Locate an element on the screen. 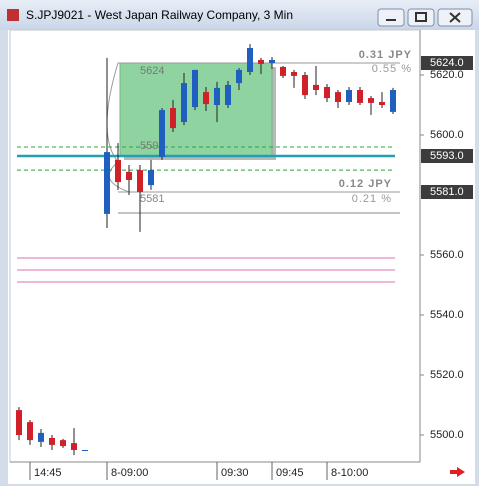 The height and width of the screenshot is (491, 479). window-buttons is located at coordinates (425, 17).